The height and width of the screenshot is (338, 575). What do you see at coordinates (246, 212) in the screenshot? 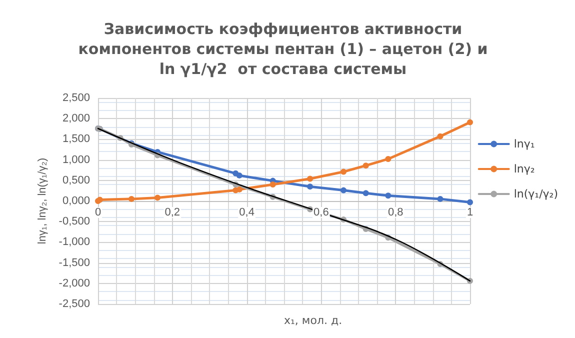
I see `x-tick-label: 0,4` at bounding box center [246, 212].